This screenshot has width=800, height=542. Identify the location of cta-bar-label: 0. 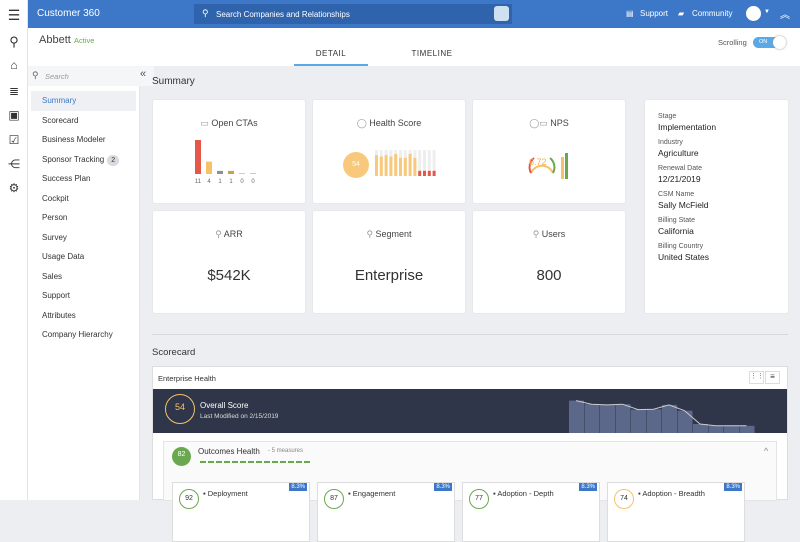
(242, 181).